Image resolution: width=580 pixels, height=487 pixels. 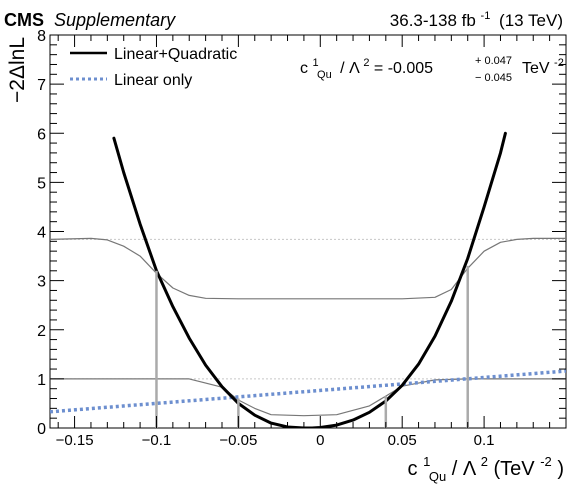 I want to click on result-eq: =, so click(x=381, y=68).